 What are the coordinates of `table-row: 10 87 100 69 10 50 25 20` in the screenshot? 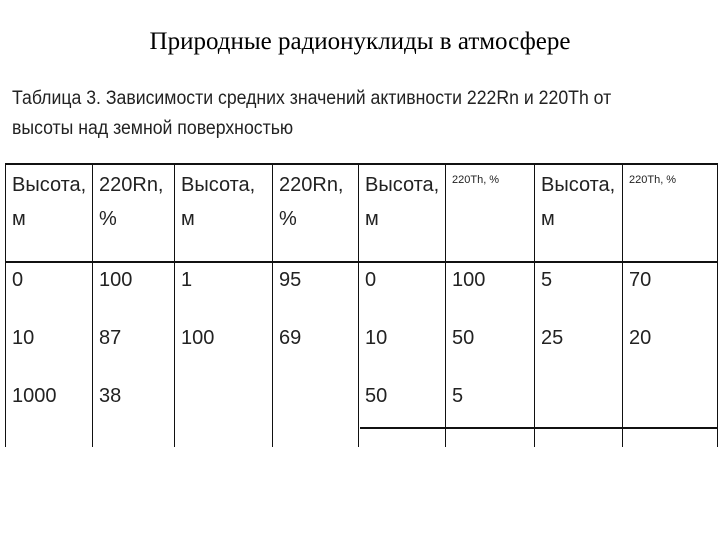 It's located at (361, 350).